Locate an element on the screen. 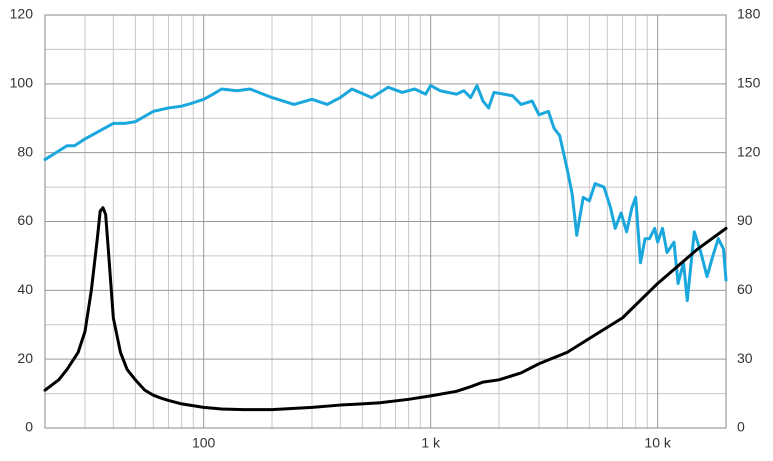  y2-tick-label: 90 is located at coordinates (745, 220).